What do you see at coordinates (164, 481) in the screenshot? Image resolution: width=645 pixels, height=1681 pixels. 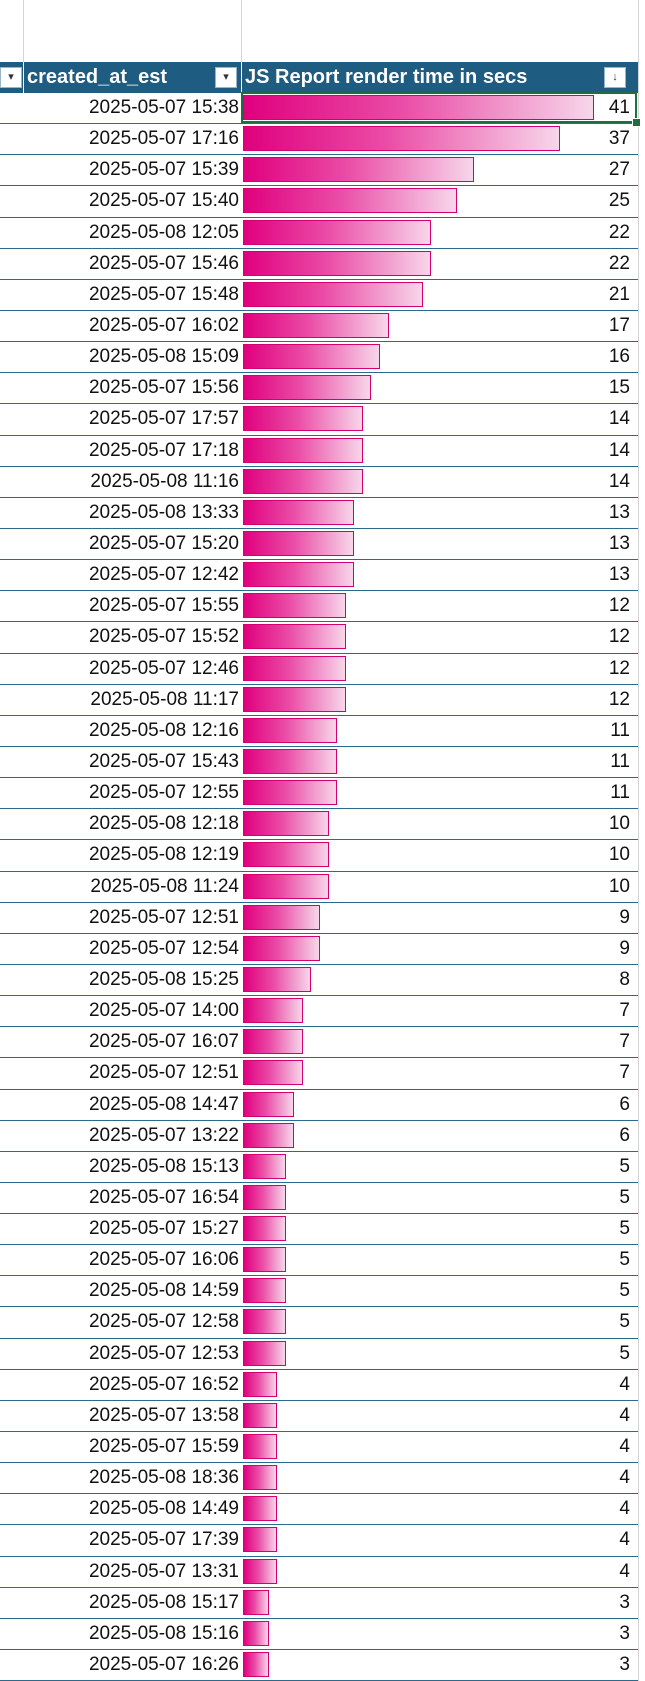 I see `created-at-cell: 2025-05-08 11:16` at bounding box center [164, 481].